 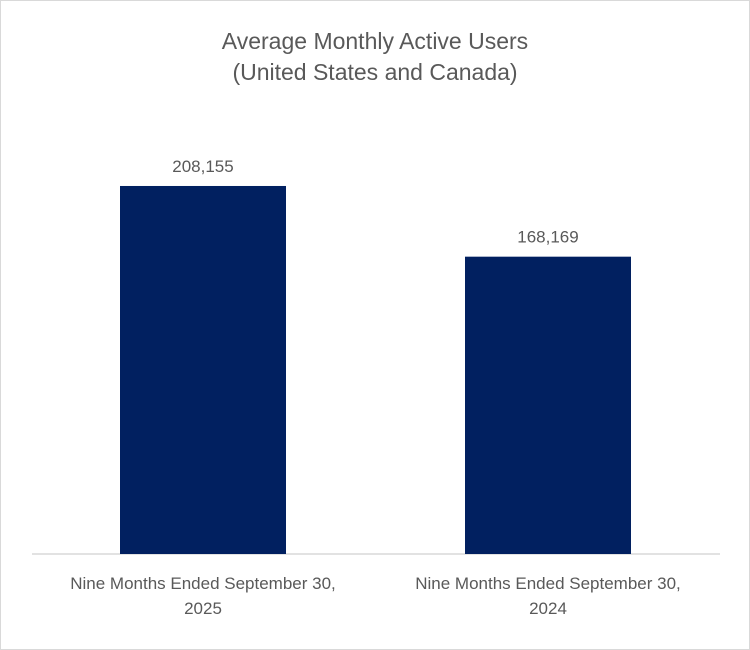 What do you see at coordinates (547, 237) in the screenshot?
I see `data-label-2: 168,169` at bounding box center [547, 237].